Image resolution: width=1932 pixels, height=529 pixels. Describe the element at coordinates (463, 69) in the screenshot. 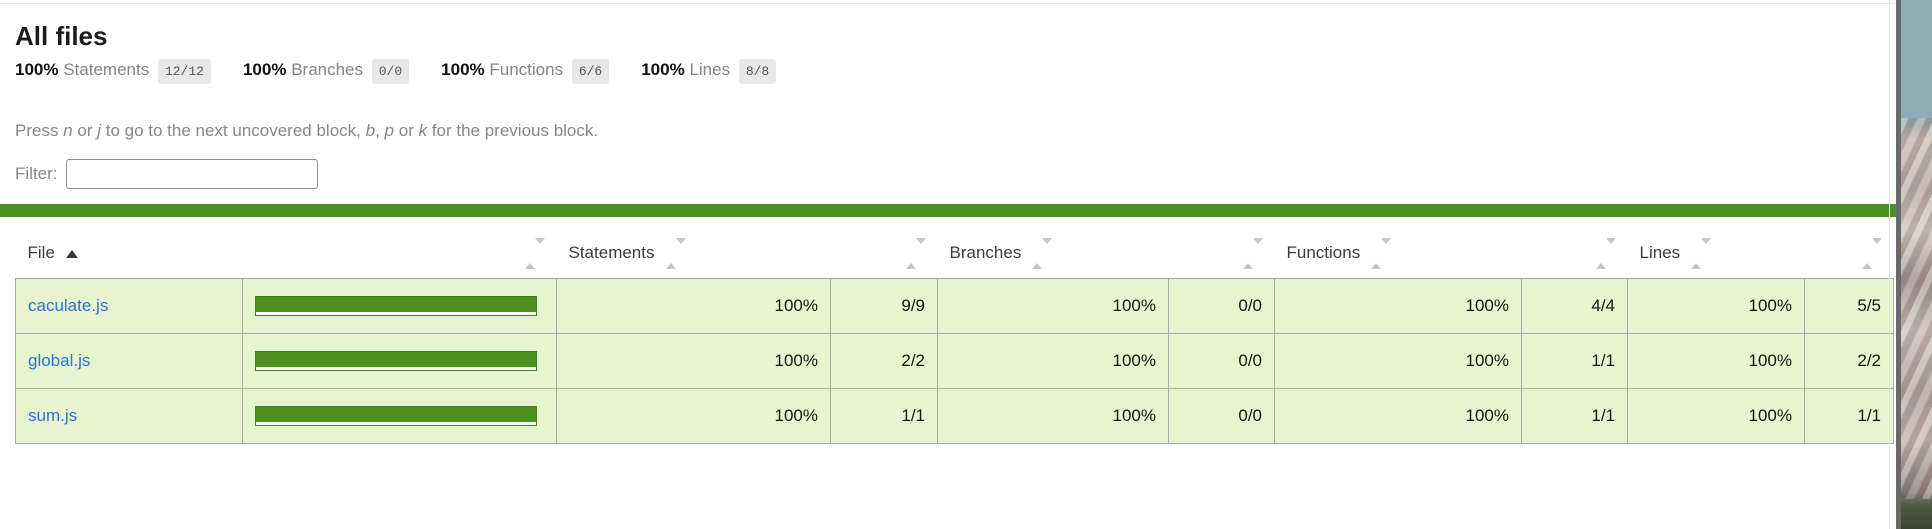

I see `functions-percent: 100%` at that location.